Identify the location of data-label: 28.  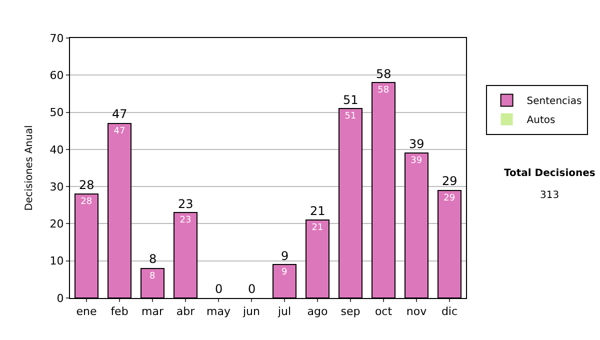
(86, 202).